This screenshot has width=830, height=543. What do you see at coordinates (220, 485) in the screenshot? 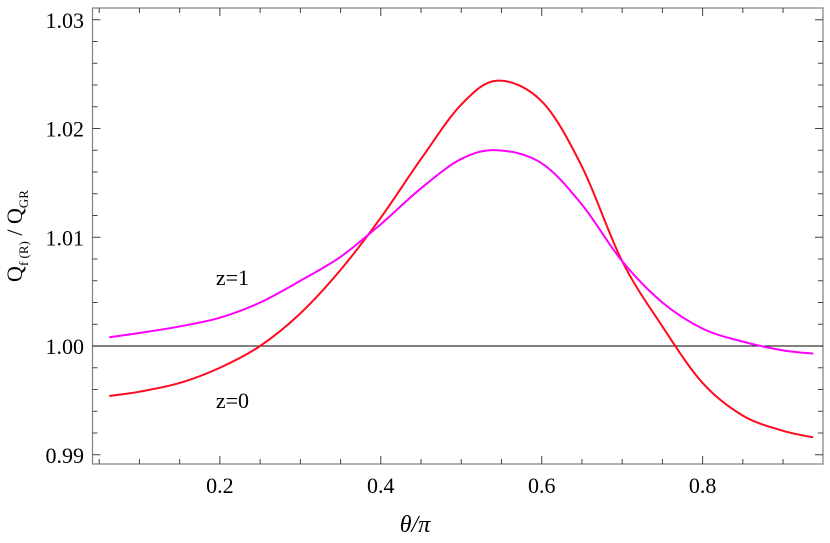
I see `x-tick-label: 0.2` at bounding box center [220, 485].